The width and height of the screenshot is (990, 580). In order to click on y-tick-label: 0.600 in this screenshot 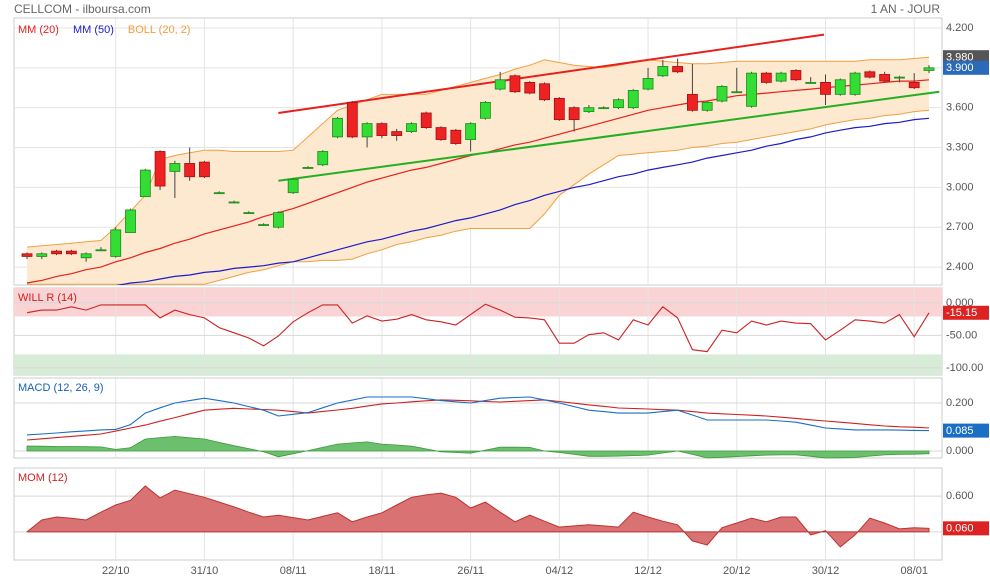, I will do `click(960, 496)`.